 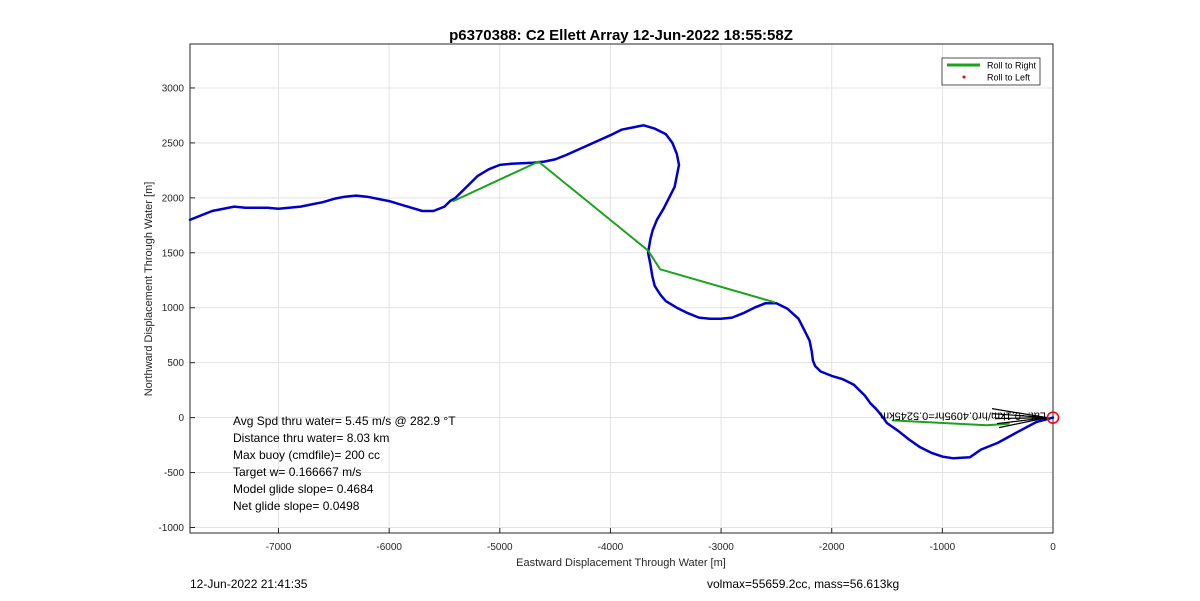 I want to click on y-tick-label-6: 2000, so click(x=173, y=198).